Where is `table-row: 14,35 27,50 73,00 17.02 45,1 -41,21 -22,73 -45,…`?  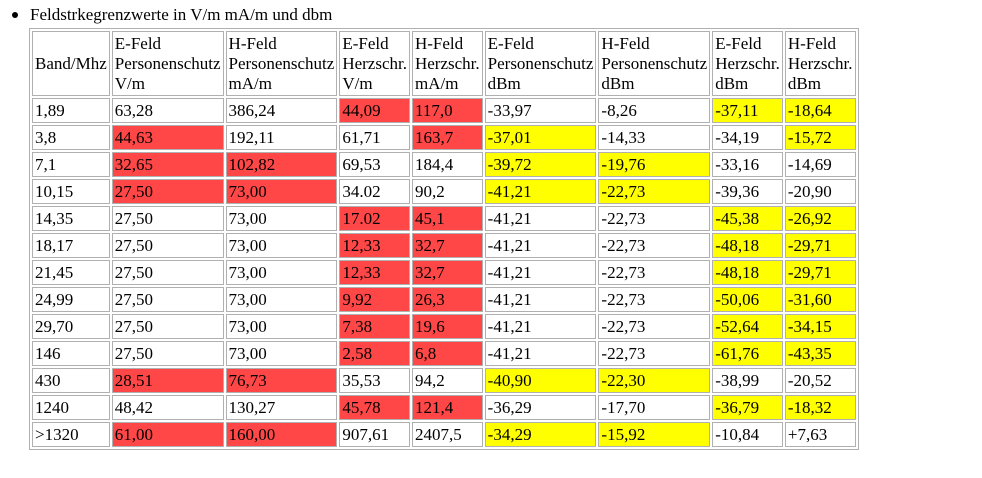
table-row: 14,35 27,50 73,00 17.02 45,1 -41,21 -22,73 -45,… is located at coordinates (444, 218).